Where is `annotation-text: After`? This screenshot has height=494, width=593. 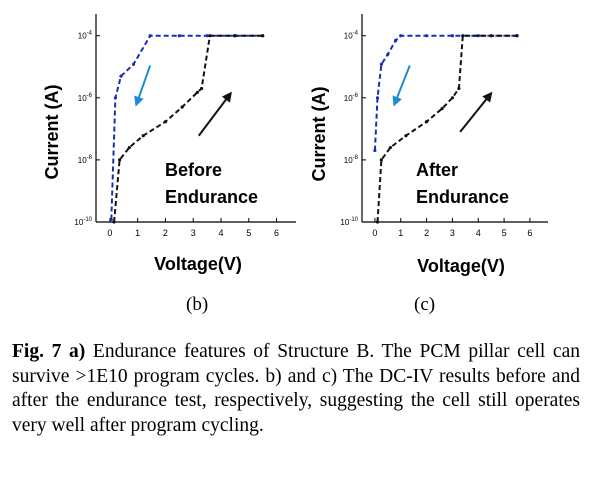
annotation-text: After is located at coordinates (437, 170).